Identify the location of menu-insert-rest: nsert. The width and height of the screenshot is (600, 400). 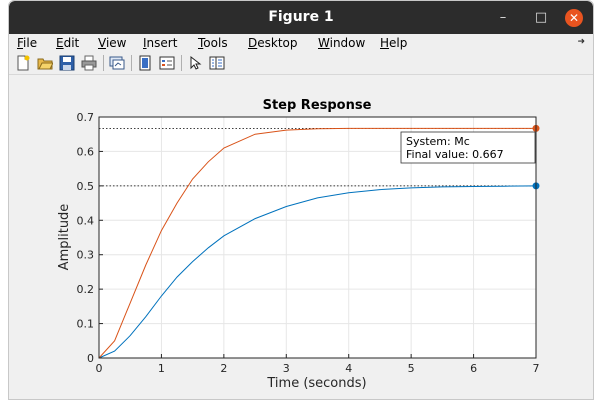
(162, 43).